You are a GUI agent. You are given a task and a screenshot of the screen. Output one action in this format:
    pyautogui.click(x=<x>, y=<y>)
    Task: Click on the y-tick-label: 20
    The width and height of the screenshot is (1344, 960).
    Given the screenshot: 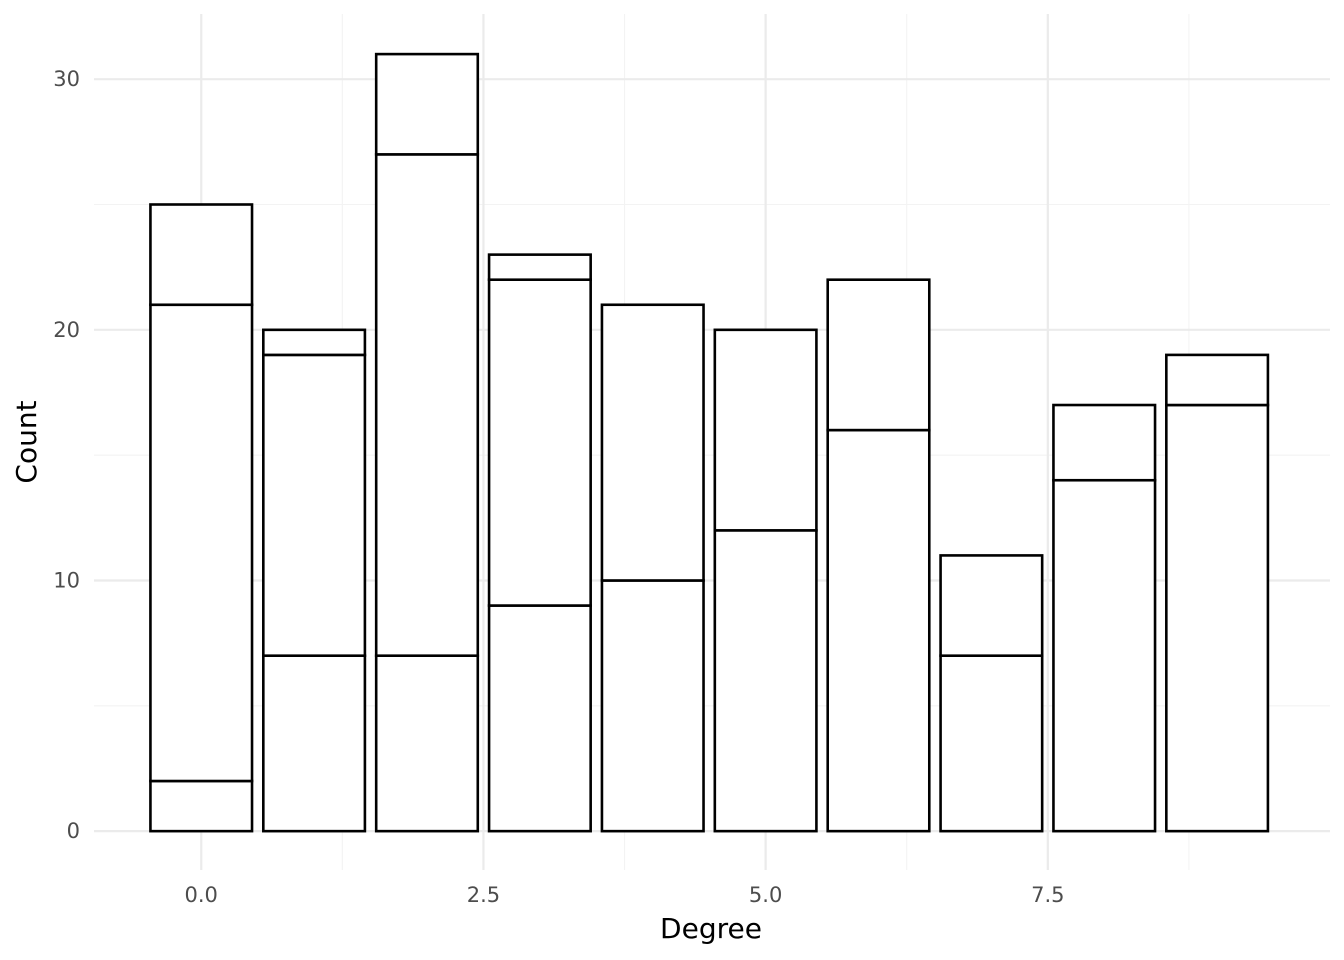 What is the action you would take?
    pyautogui.click(x=66, y=330)
    